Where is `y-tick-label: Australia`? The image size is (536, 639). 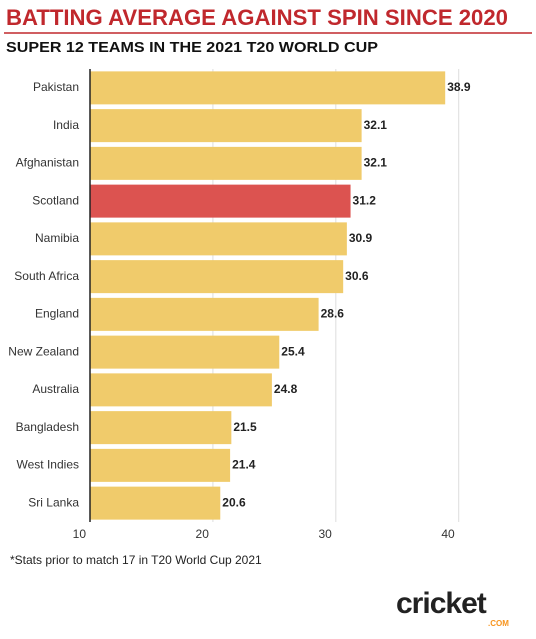 y-tick-label: Australia is located at coordinates (55, 389).